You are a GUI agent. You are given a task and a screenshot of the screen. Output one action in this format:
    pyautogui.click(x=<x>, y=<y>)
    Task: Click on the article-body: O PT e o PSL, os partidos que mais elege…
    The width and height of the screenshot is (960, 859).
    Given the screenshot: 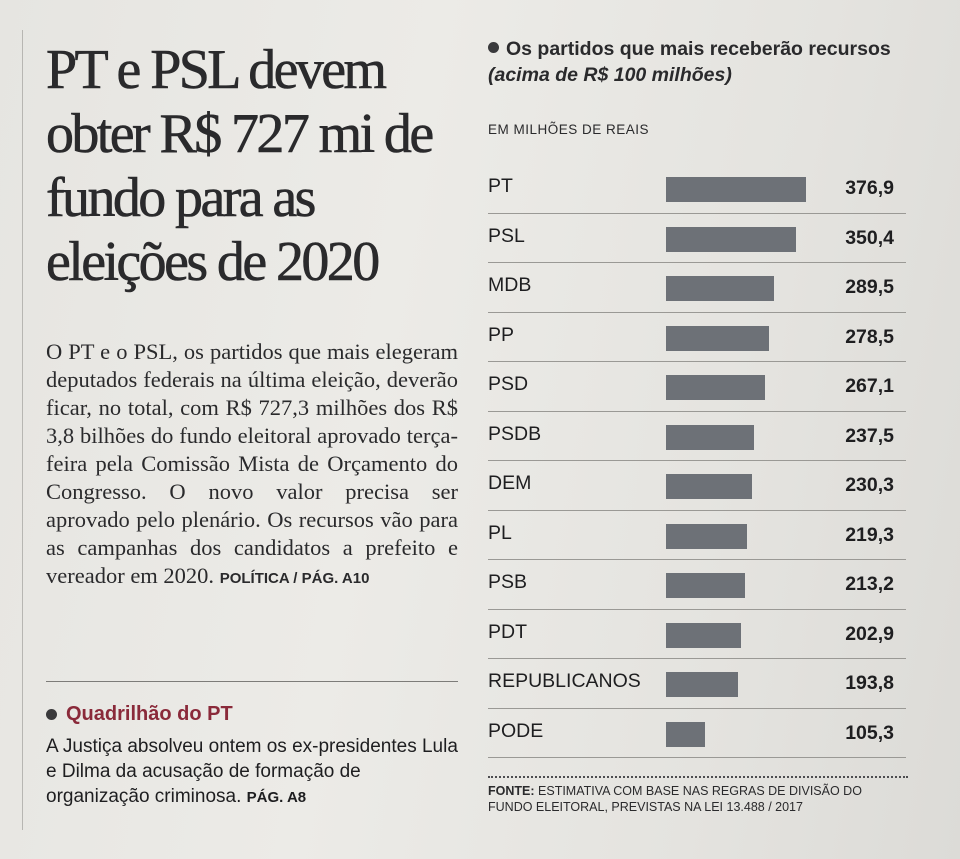 What is the action you would take?
    pyautogui.click(x=252, y=465)
    